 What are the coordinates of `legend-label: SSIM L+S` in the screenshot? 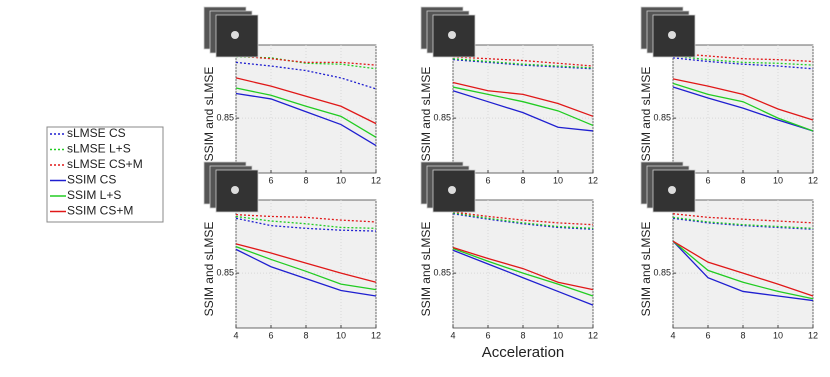 It's located at (94, 195).